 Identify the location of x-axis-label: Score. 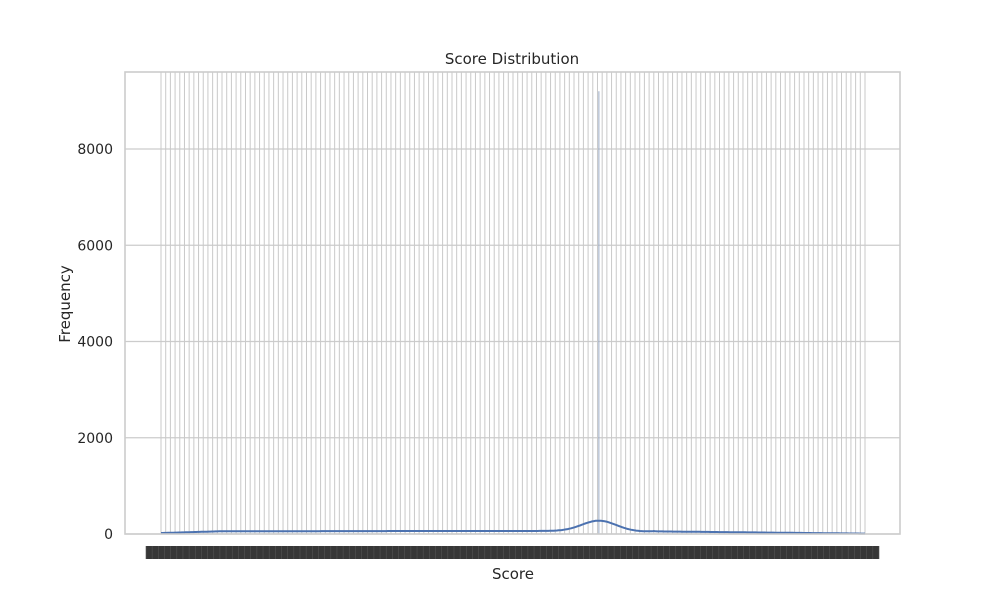
(513, 574).